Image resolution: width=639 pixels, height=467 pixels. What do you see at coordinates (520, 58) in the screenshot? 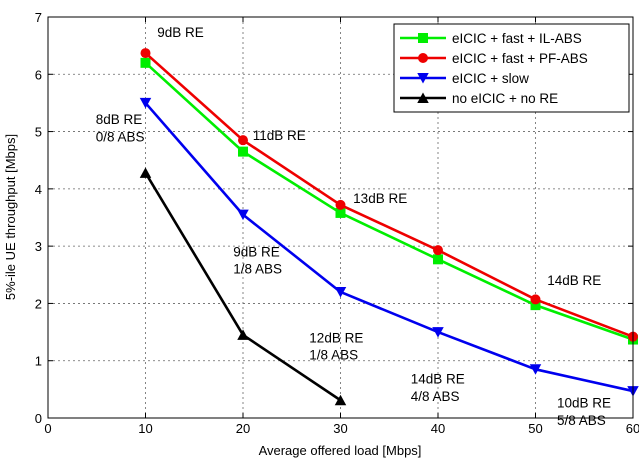
I see `legend-label: eICIC + fast + PF-ABS` at bounding box center [520, 58].